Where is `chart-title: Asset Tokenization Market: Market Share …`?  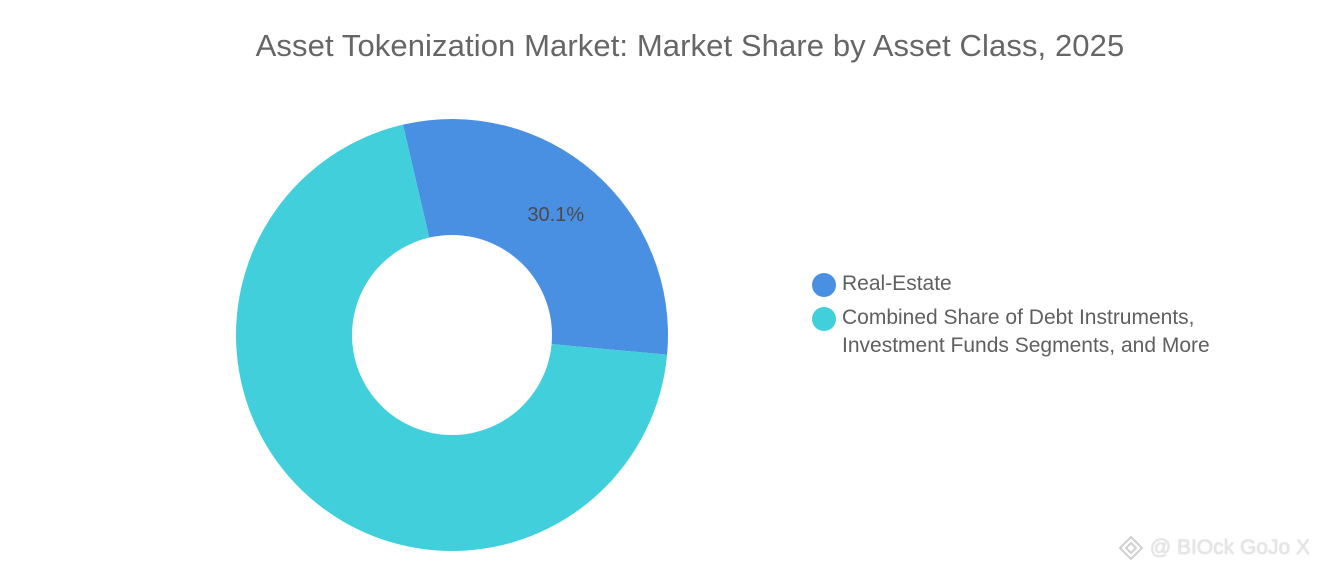 chart-title: Asset Tokenization Market: Market Share … is located at coordinates (690, 45).